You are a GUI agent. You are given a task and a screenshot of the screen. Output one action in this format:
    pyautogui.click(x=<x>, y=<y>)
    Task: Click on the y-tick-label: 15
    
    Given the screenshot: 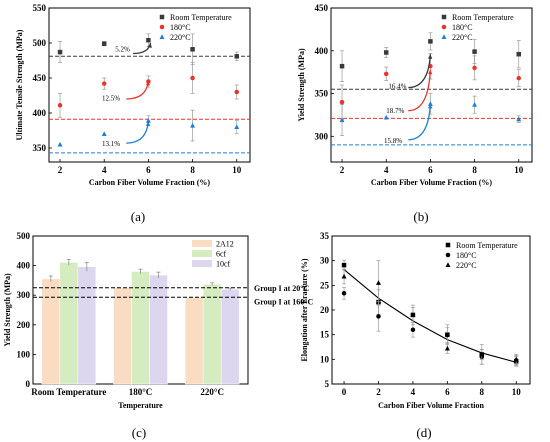 What is the action you would take?
    pyautogui.click(x=325, y=335)
    